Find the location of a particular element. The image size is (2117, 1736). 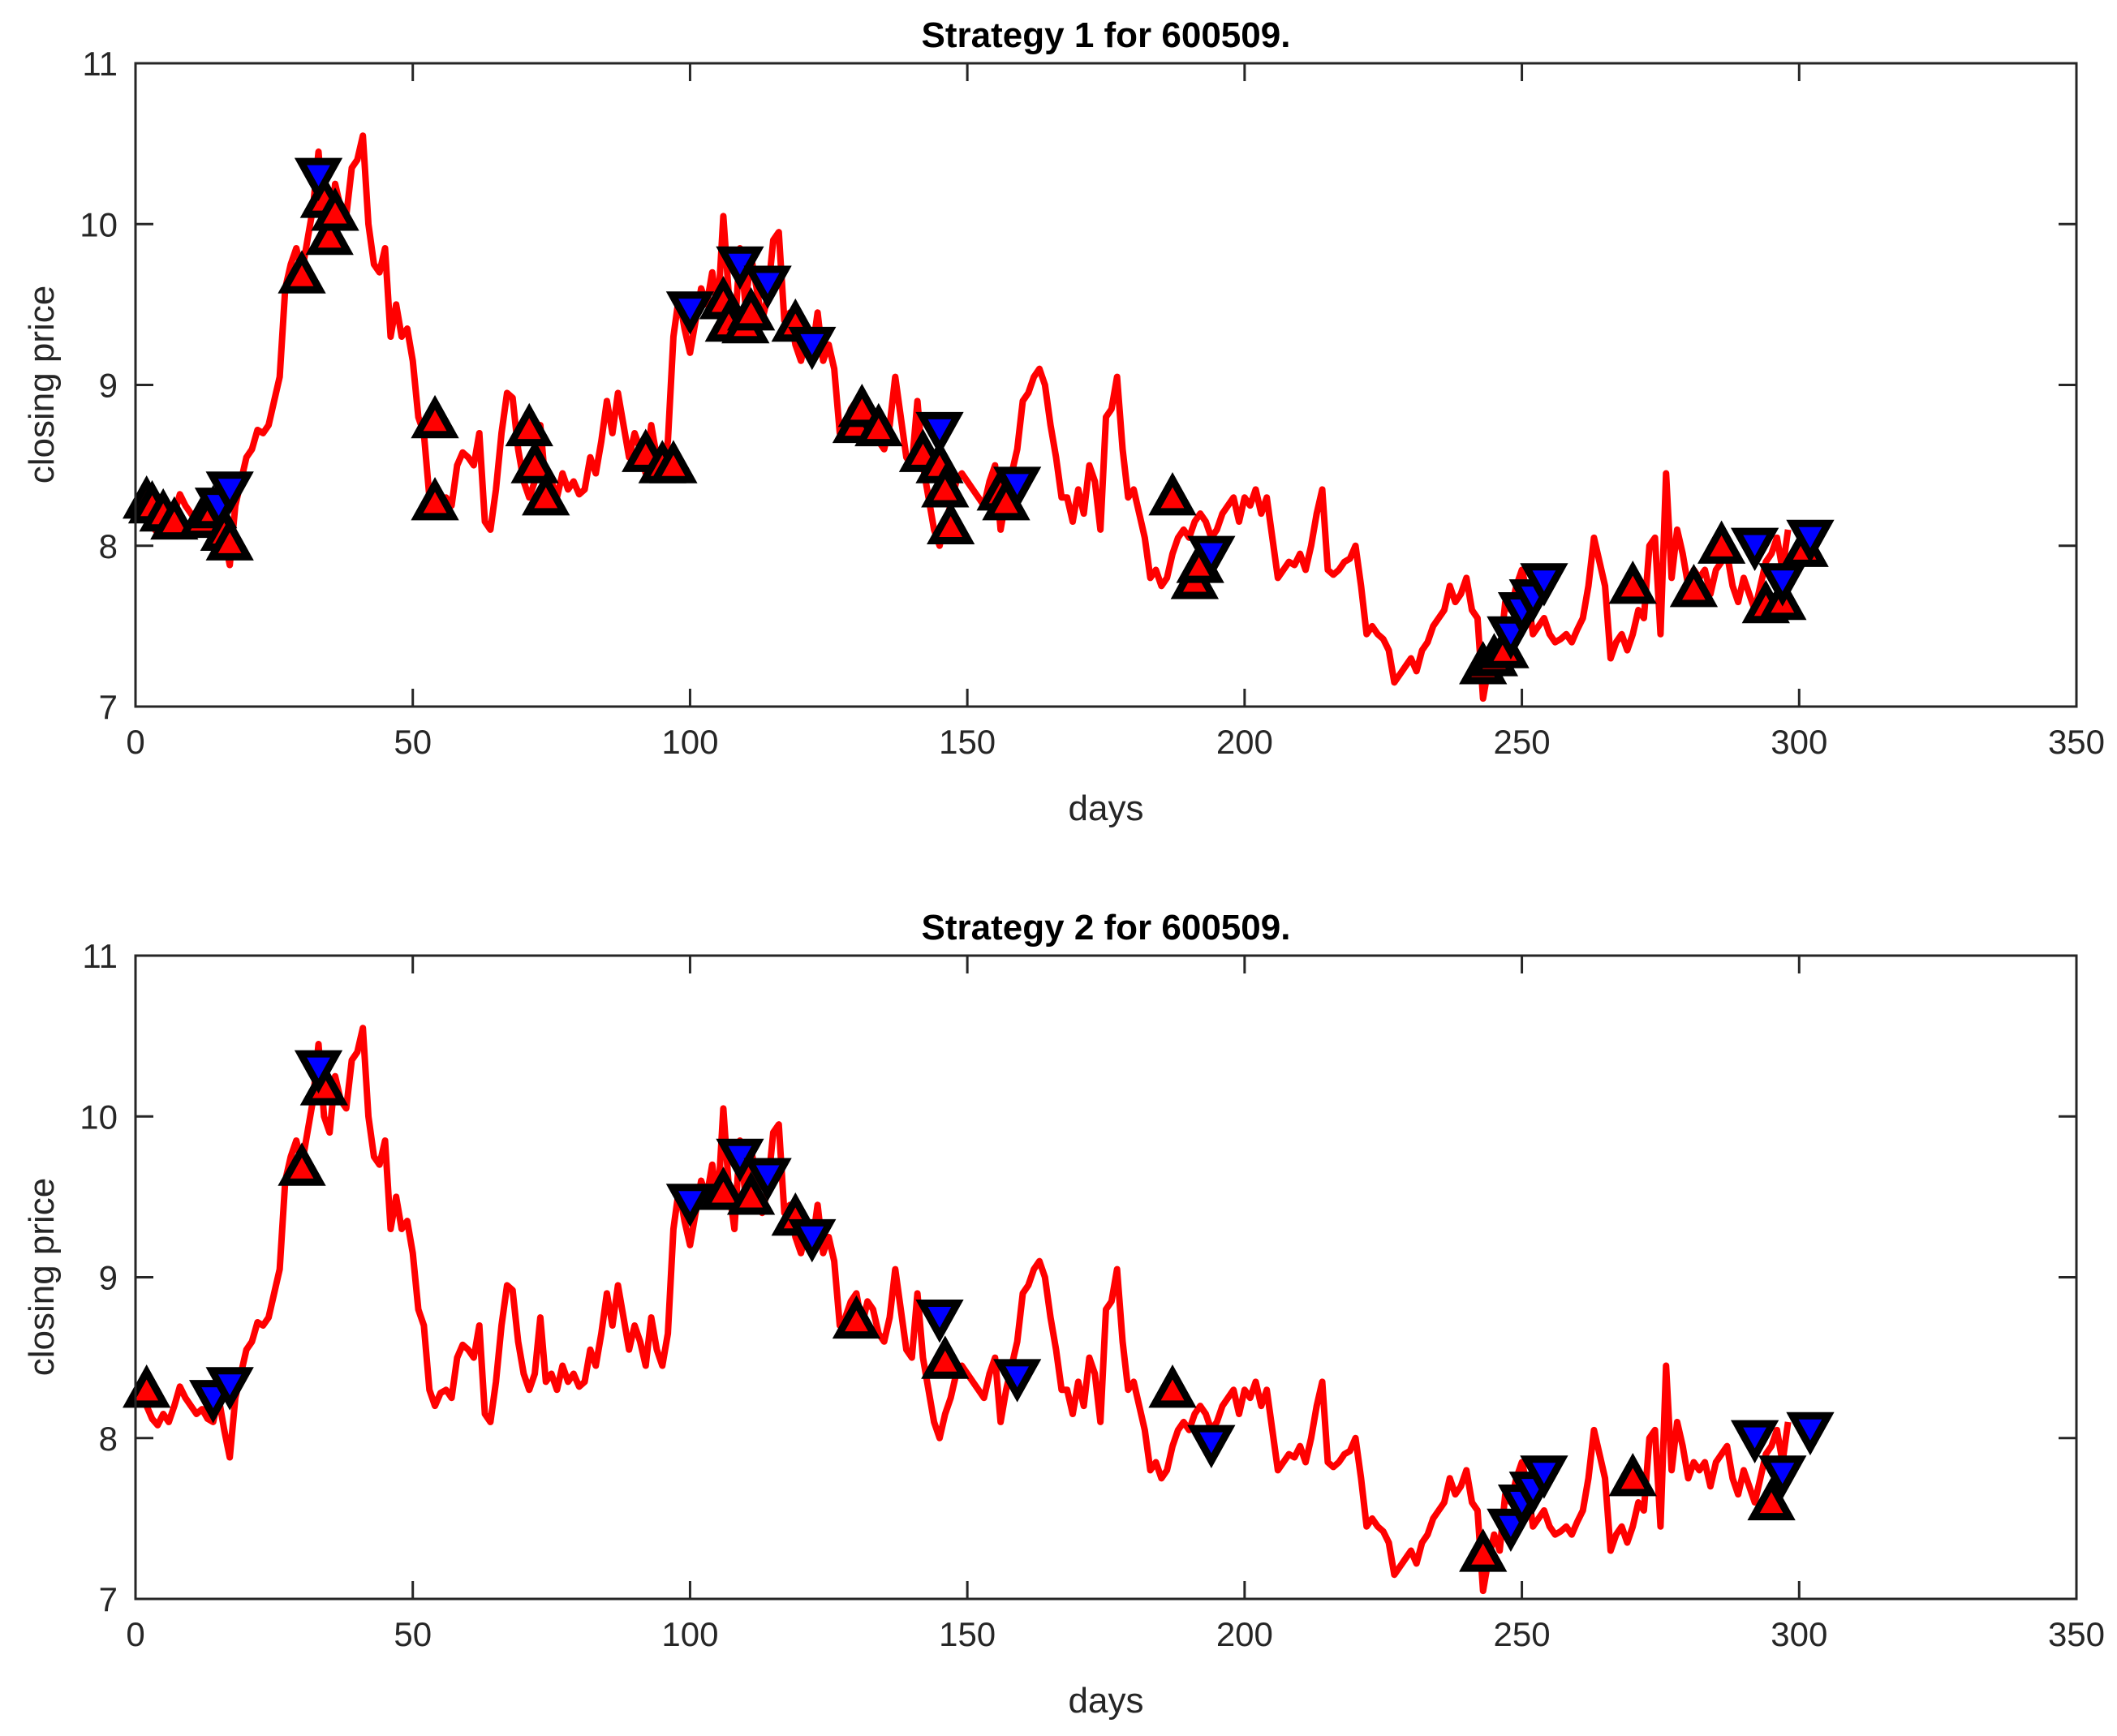

chart-title: Strategy 2 for 600509. is located at coordinates (1106, 928).